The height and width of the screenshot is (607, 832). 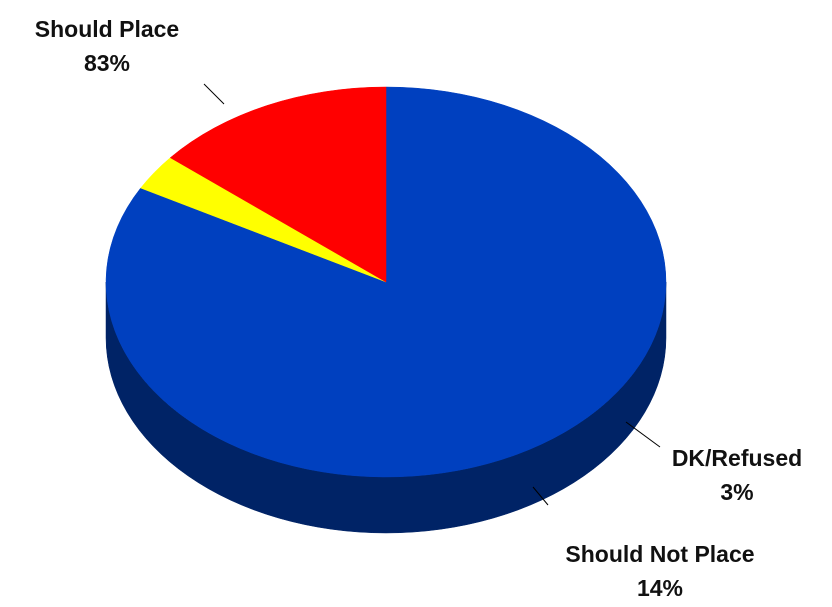 I want to click on label-should-place-value: 83%, so click(x=107, y=63).